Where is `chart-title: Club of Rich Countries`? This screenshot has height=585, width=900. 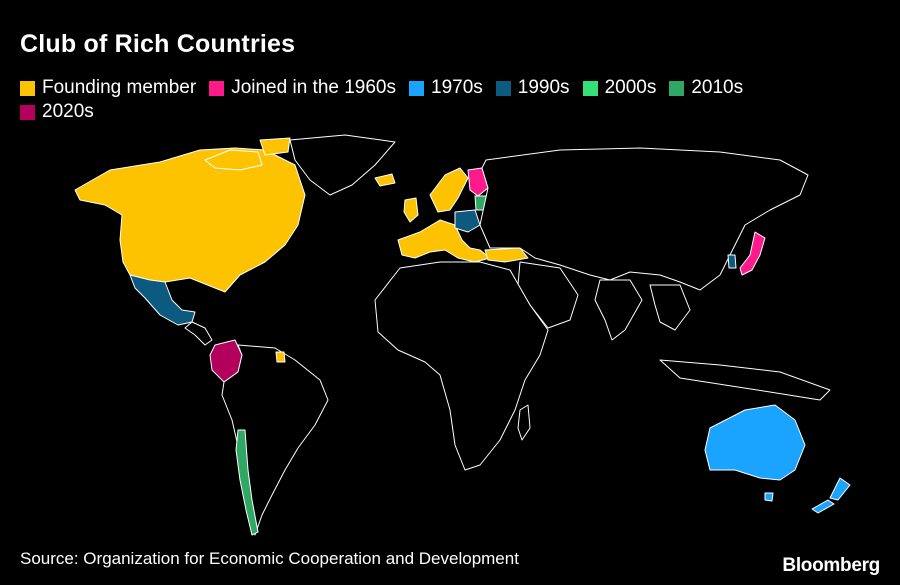
chart-title: Club of Rich Countries is located at coordinates (158, 44).